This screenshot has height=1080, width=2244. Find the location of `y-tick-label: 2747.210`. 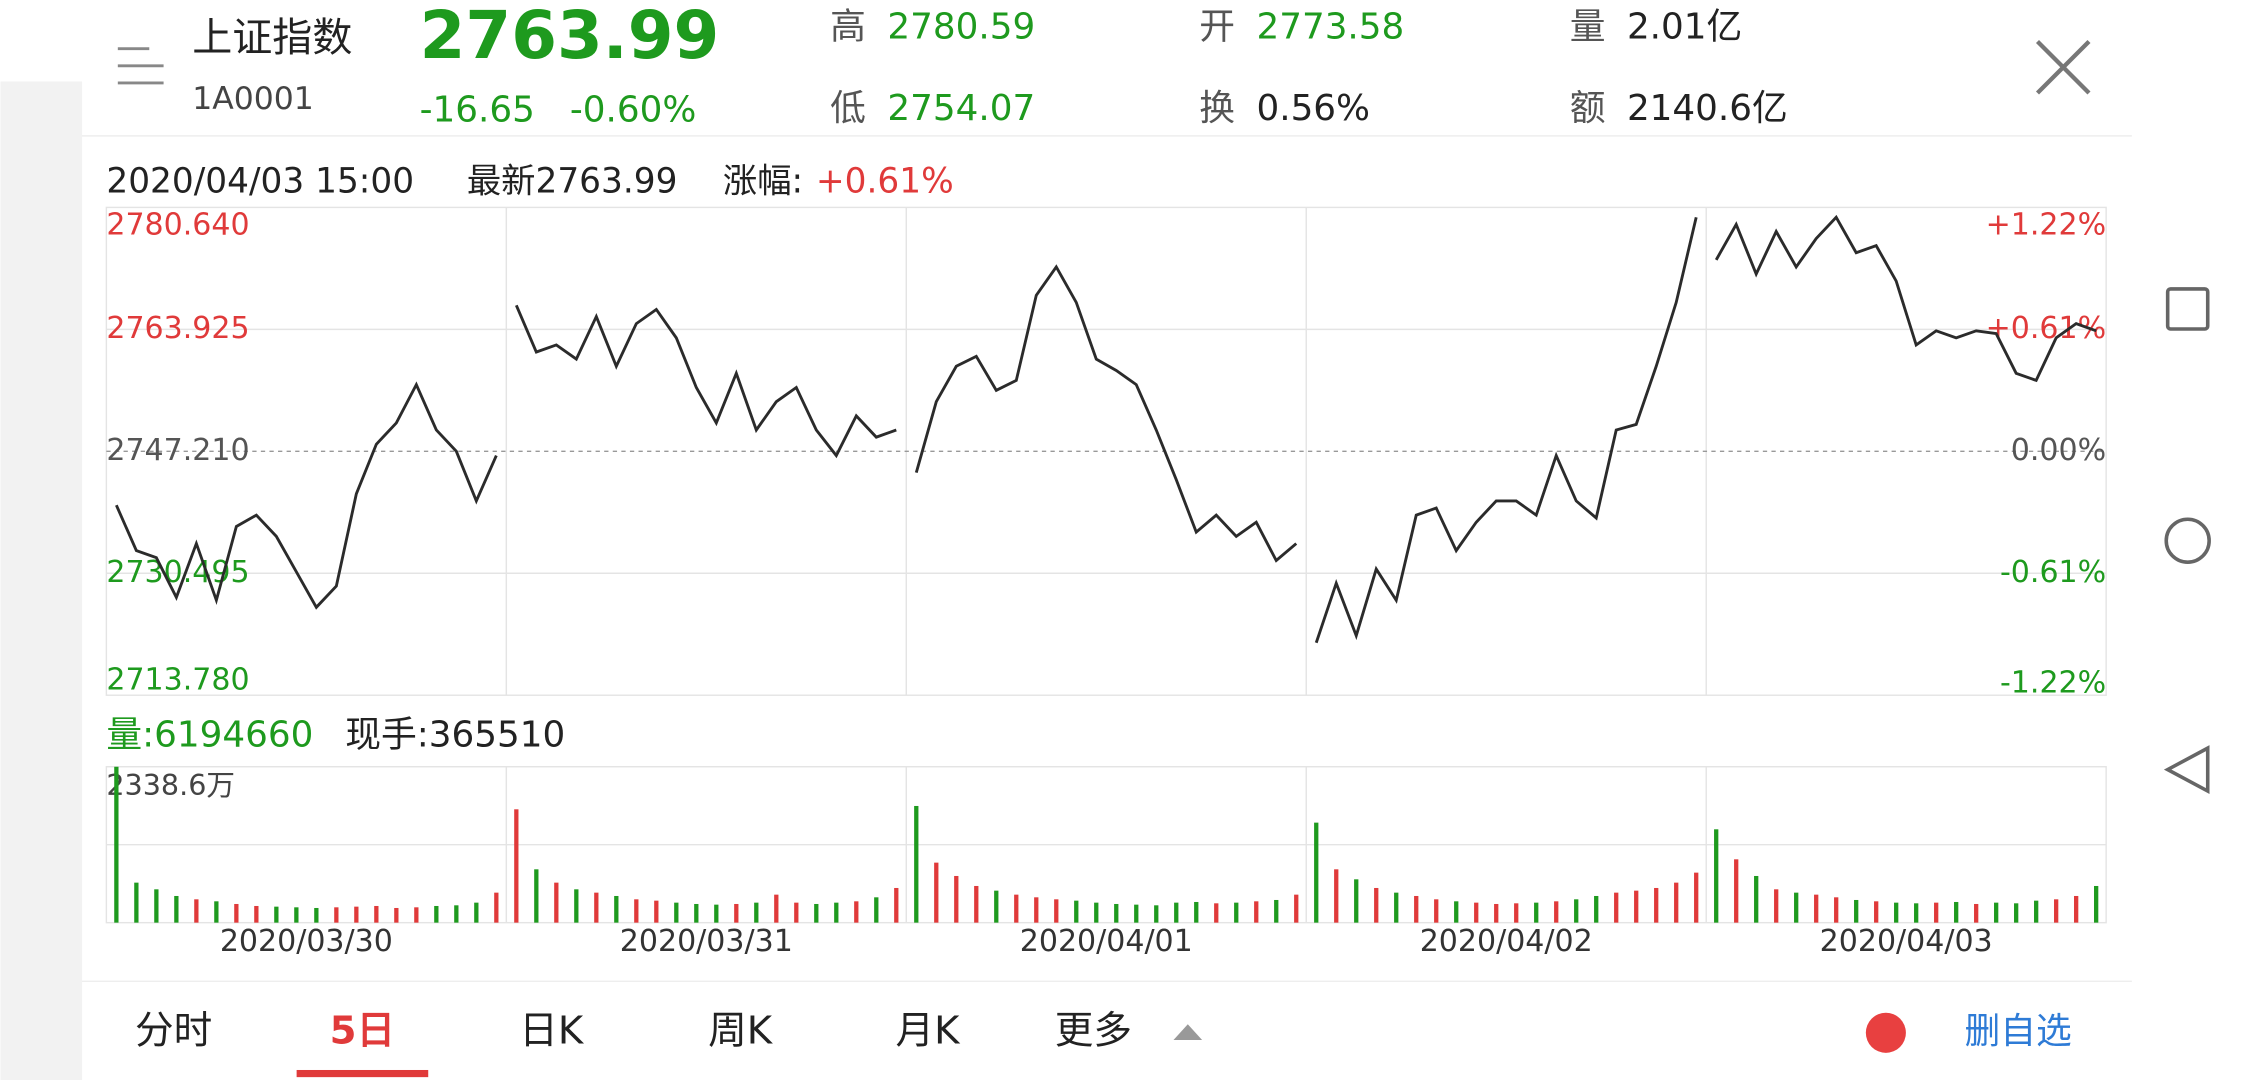

y-tick-label: 2747.210 is located at coordinates (177, 450).